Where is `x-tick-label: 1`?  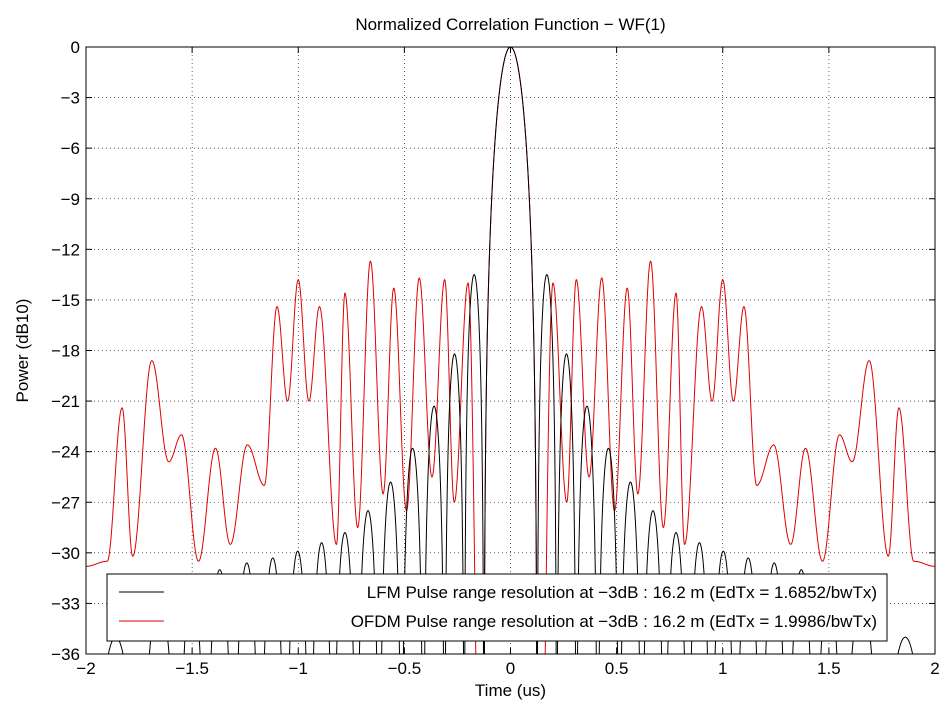 x-tick-label: 1 is located at coordinates (722, 668).